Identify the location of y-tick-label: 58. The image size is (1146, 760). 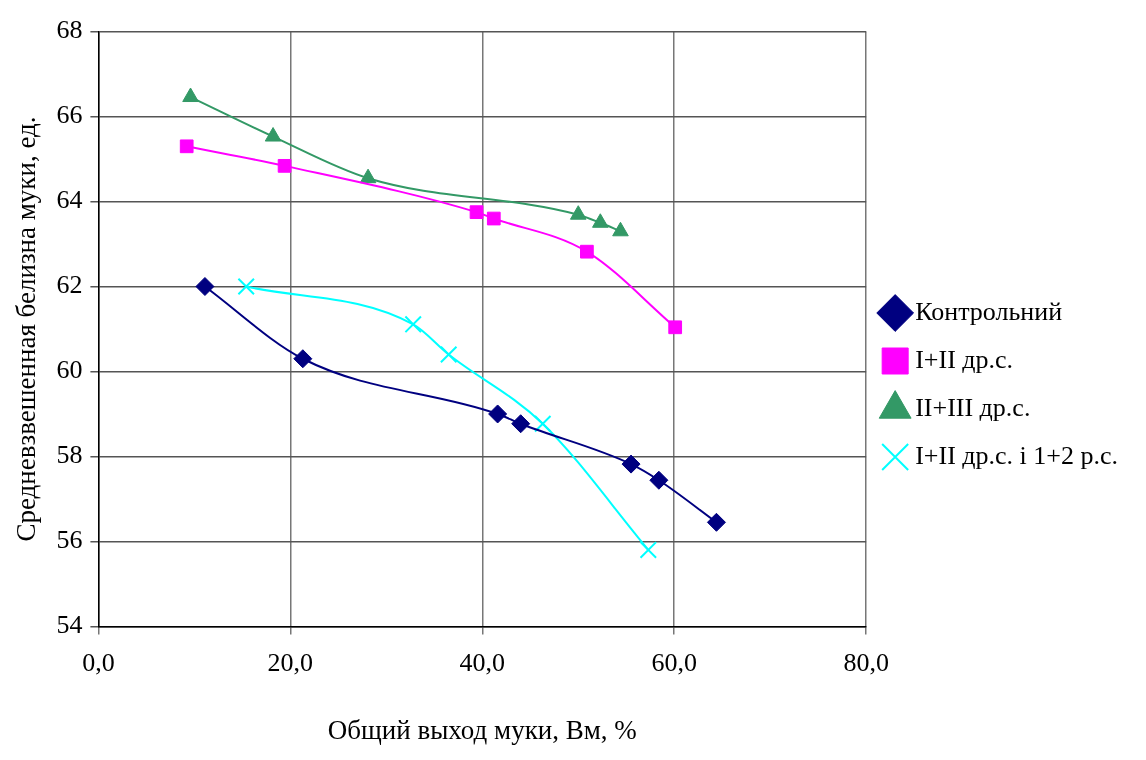
(69, 455).